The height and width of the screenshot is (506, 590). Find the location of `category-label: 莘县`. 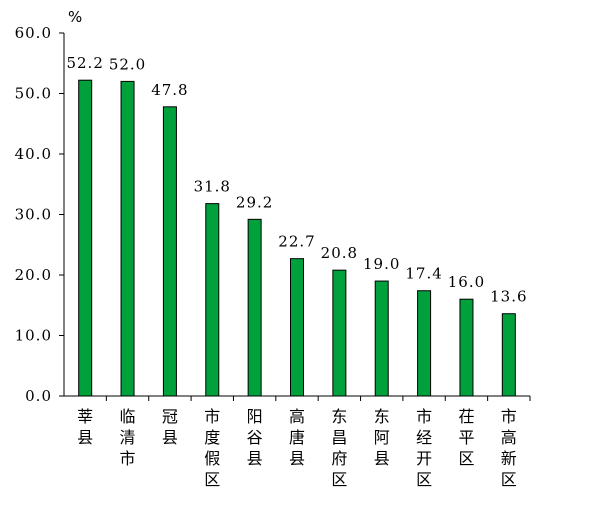

category-label: 莘县 is located at coordinates (85, 427).